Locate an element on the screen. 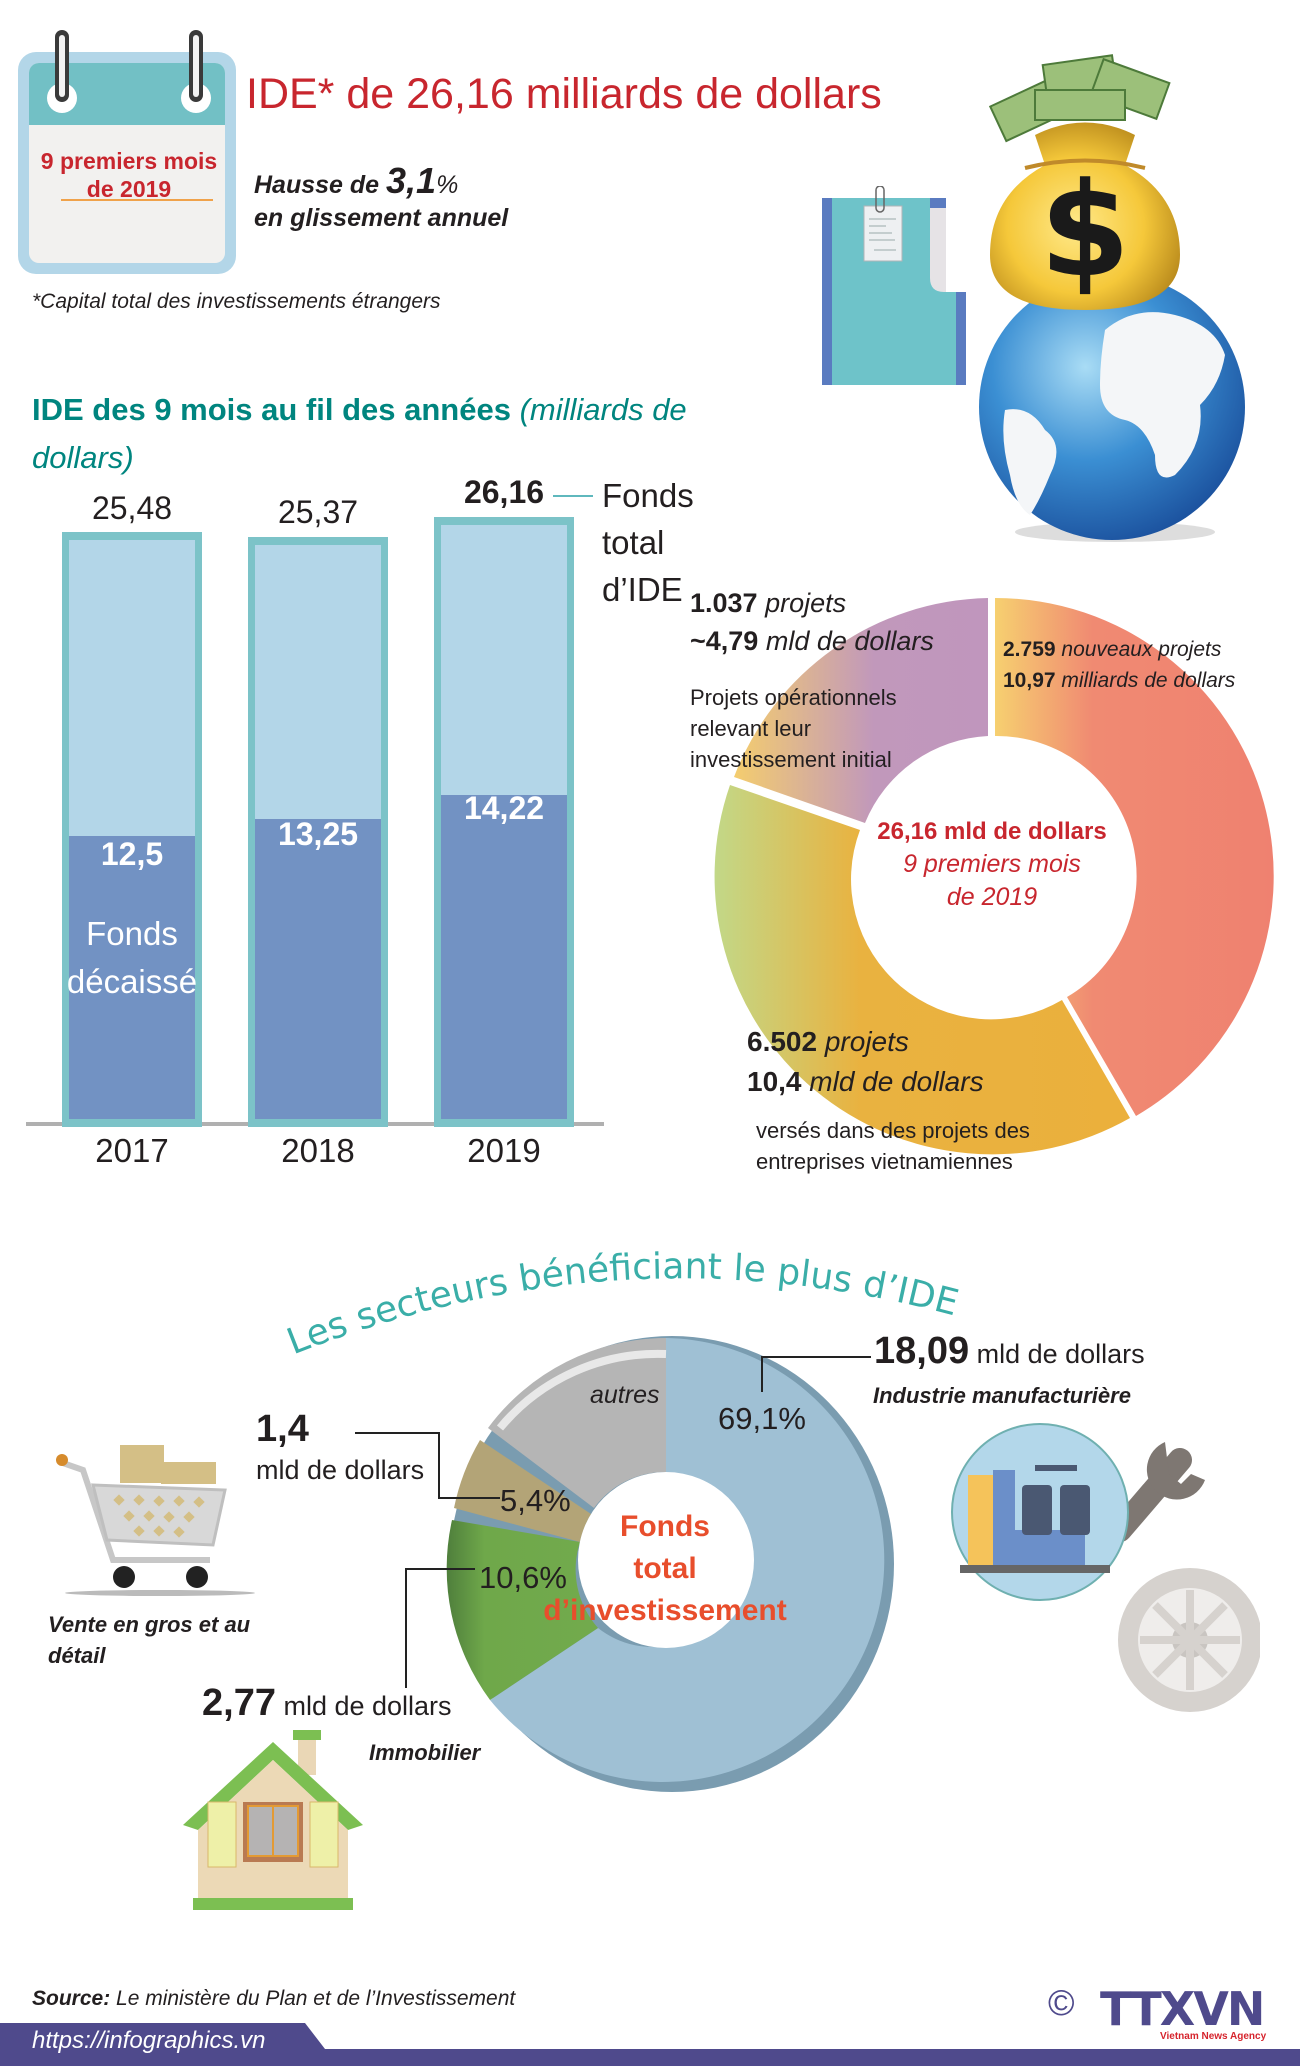 This screenshot has width=1300, height=2066. x-label-2018: 2018 is located at coordinates (318, 1150).